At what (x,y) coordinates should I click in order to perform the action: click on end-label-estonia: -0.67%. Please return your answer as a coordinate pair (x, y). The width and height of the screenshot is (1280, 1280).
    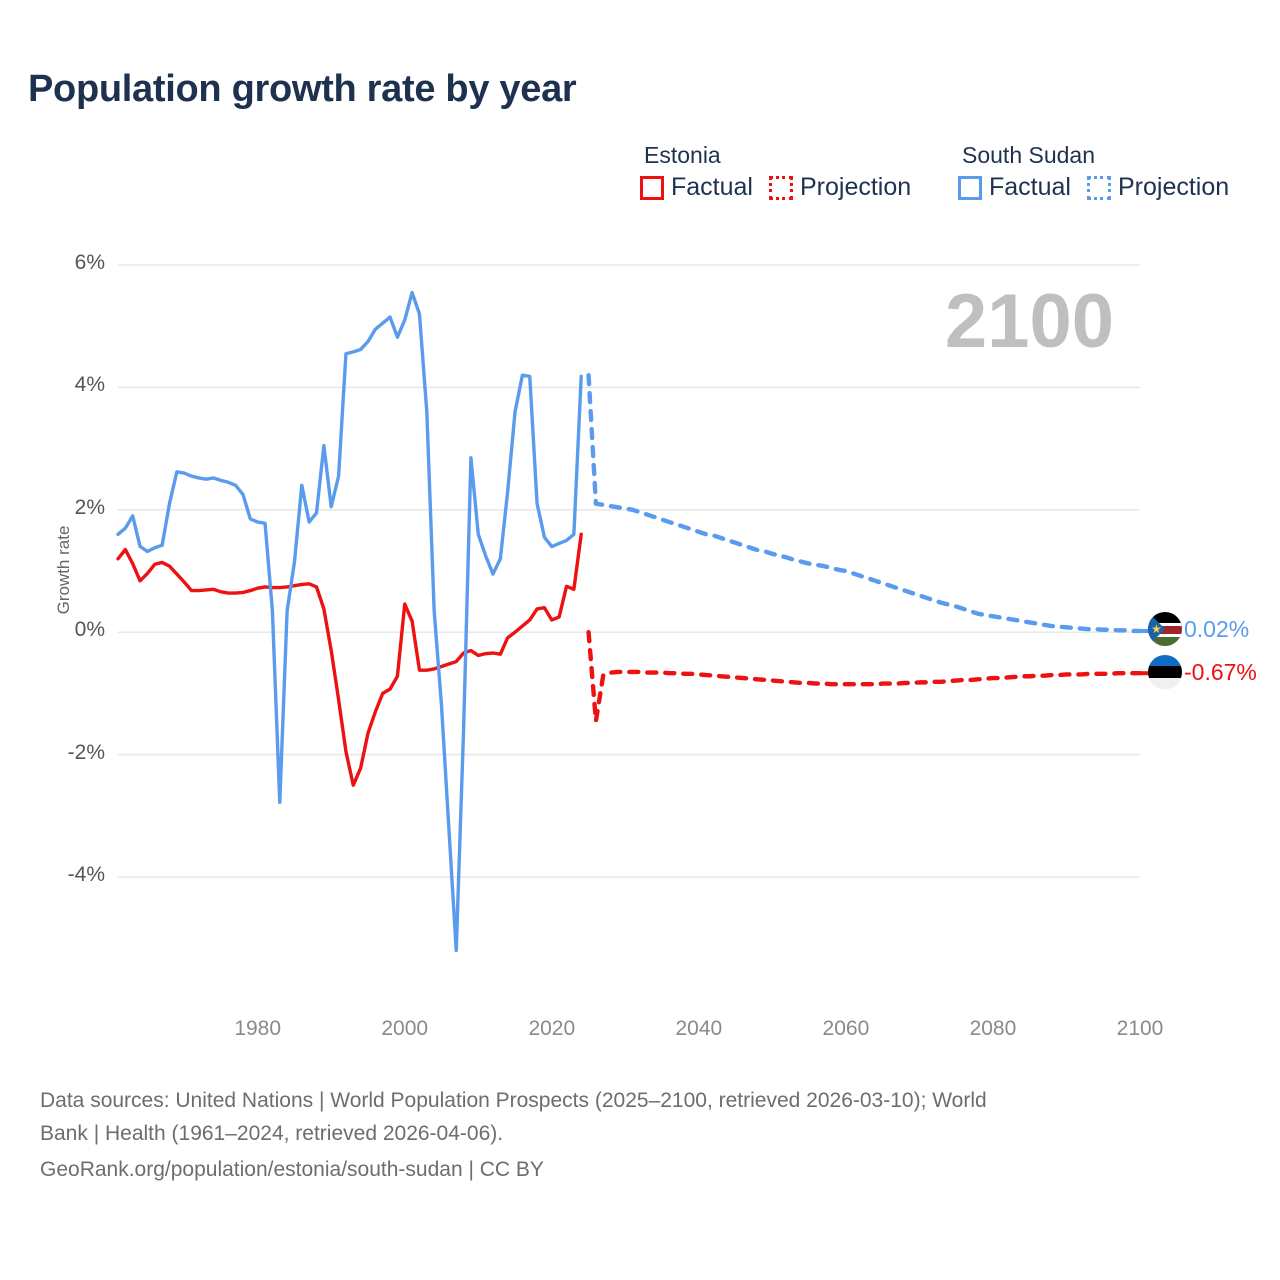
    Looking at the image, I should click on (1202, 672).